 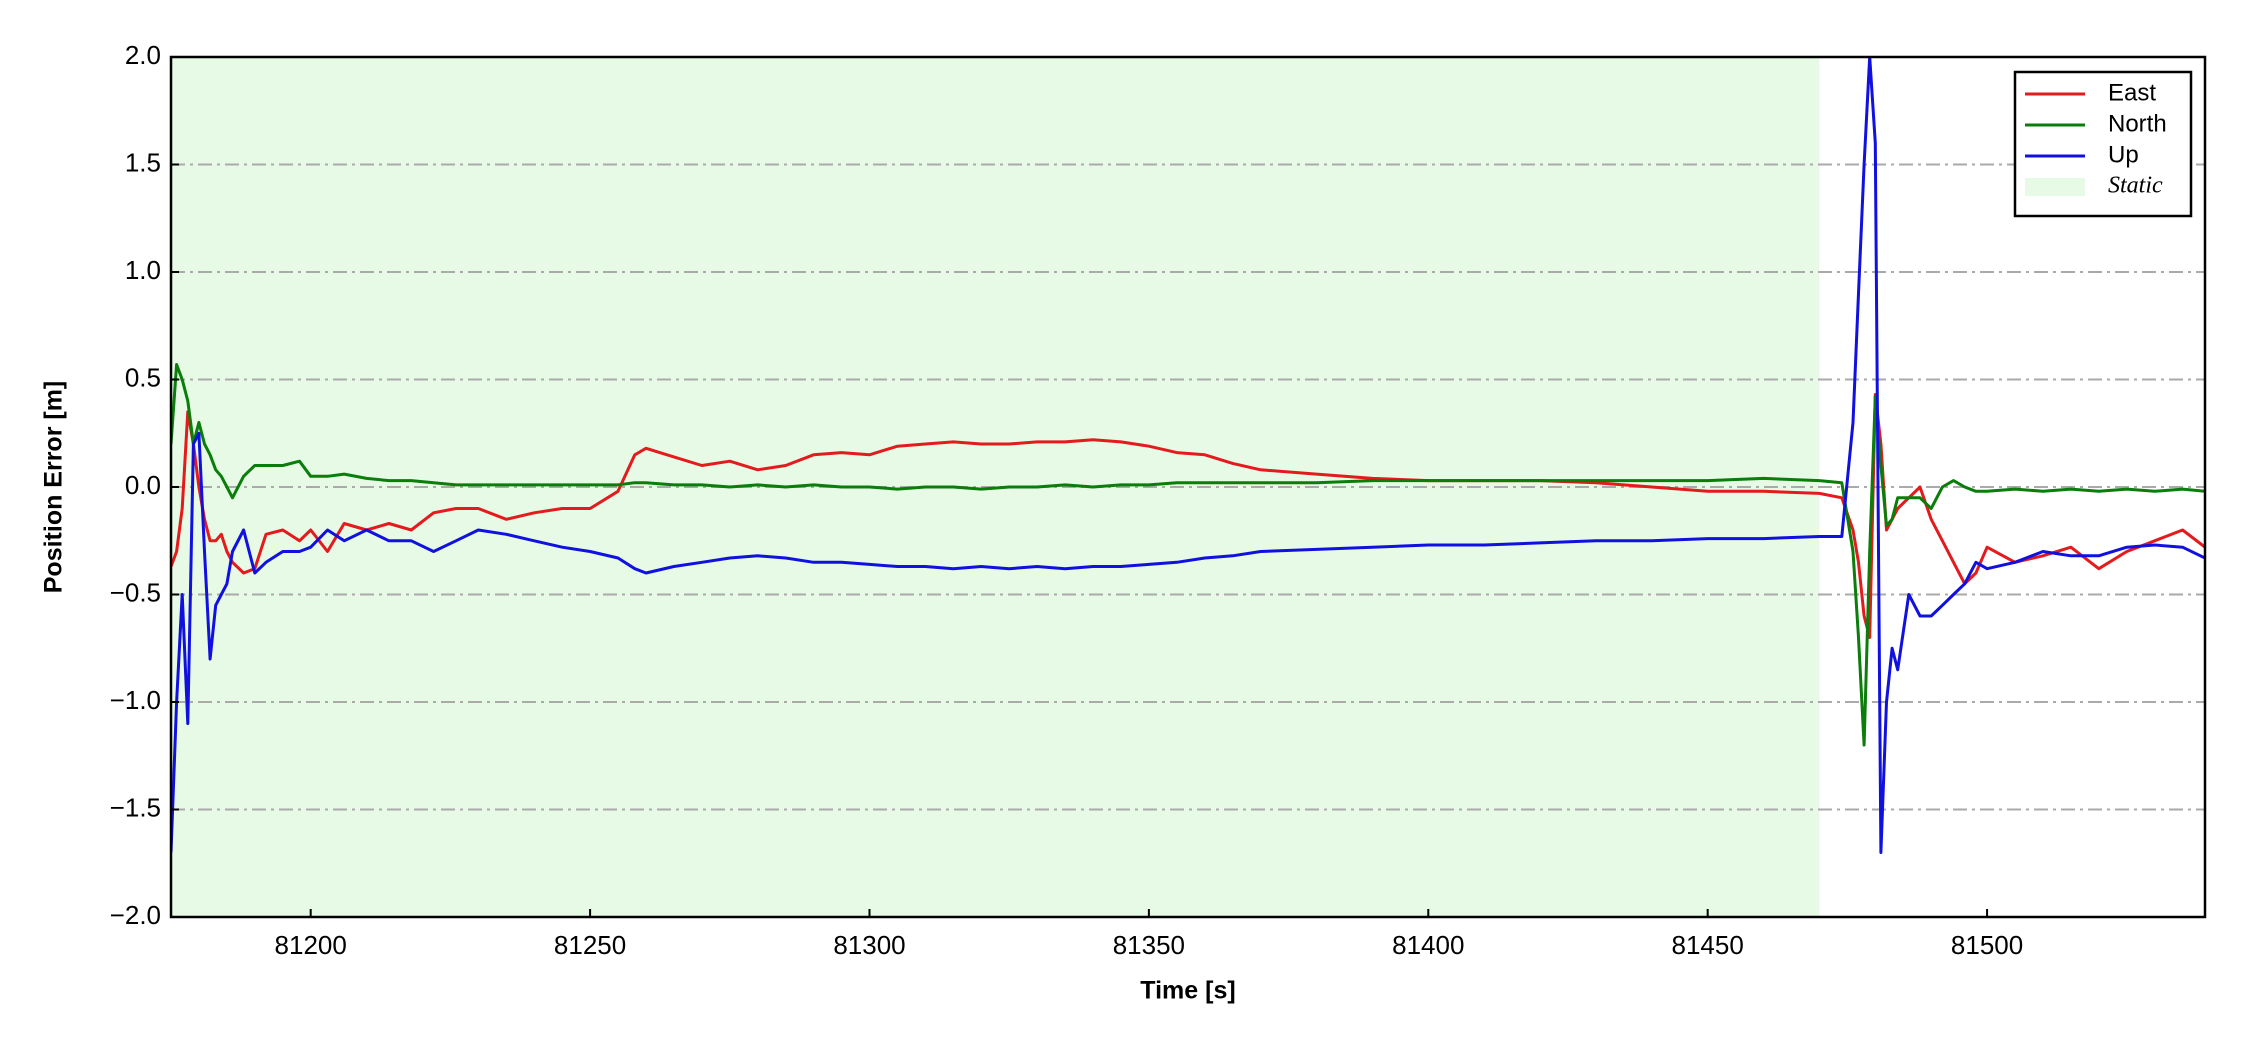 I want to click on legend-label: North, so click(x=2137, y=123).